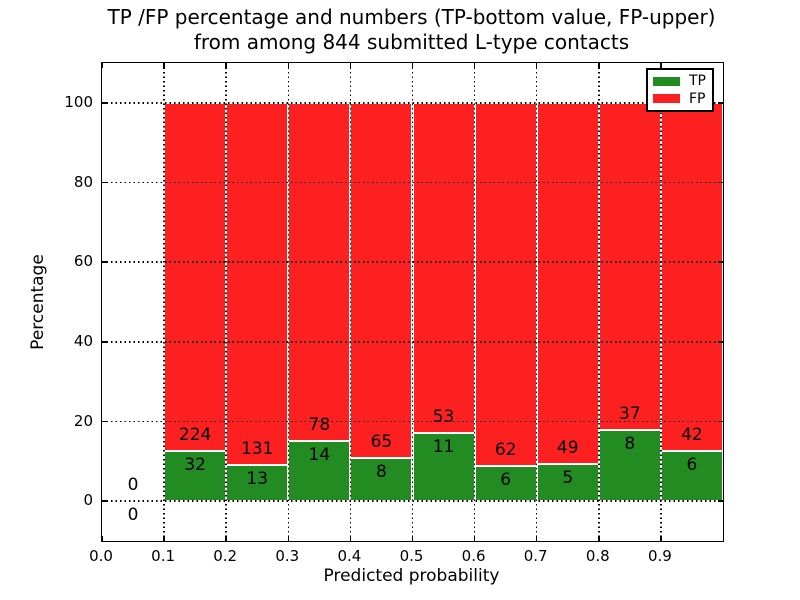 The width and height of the screenshot is (800, 600). What do you see at coordinates (83, 181) in the screenshot?
I see `y-tick-label: 80` at bounding box center [83, 181].